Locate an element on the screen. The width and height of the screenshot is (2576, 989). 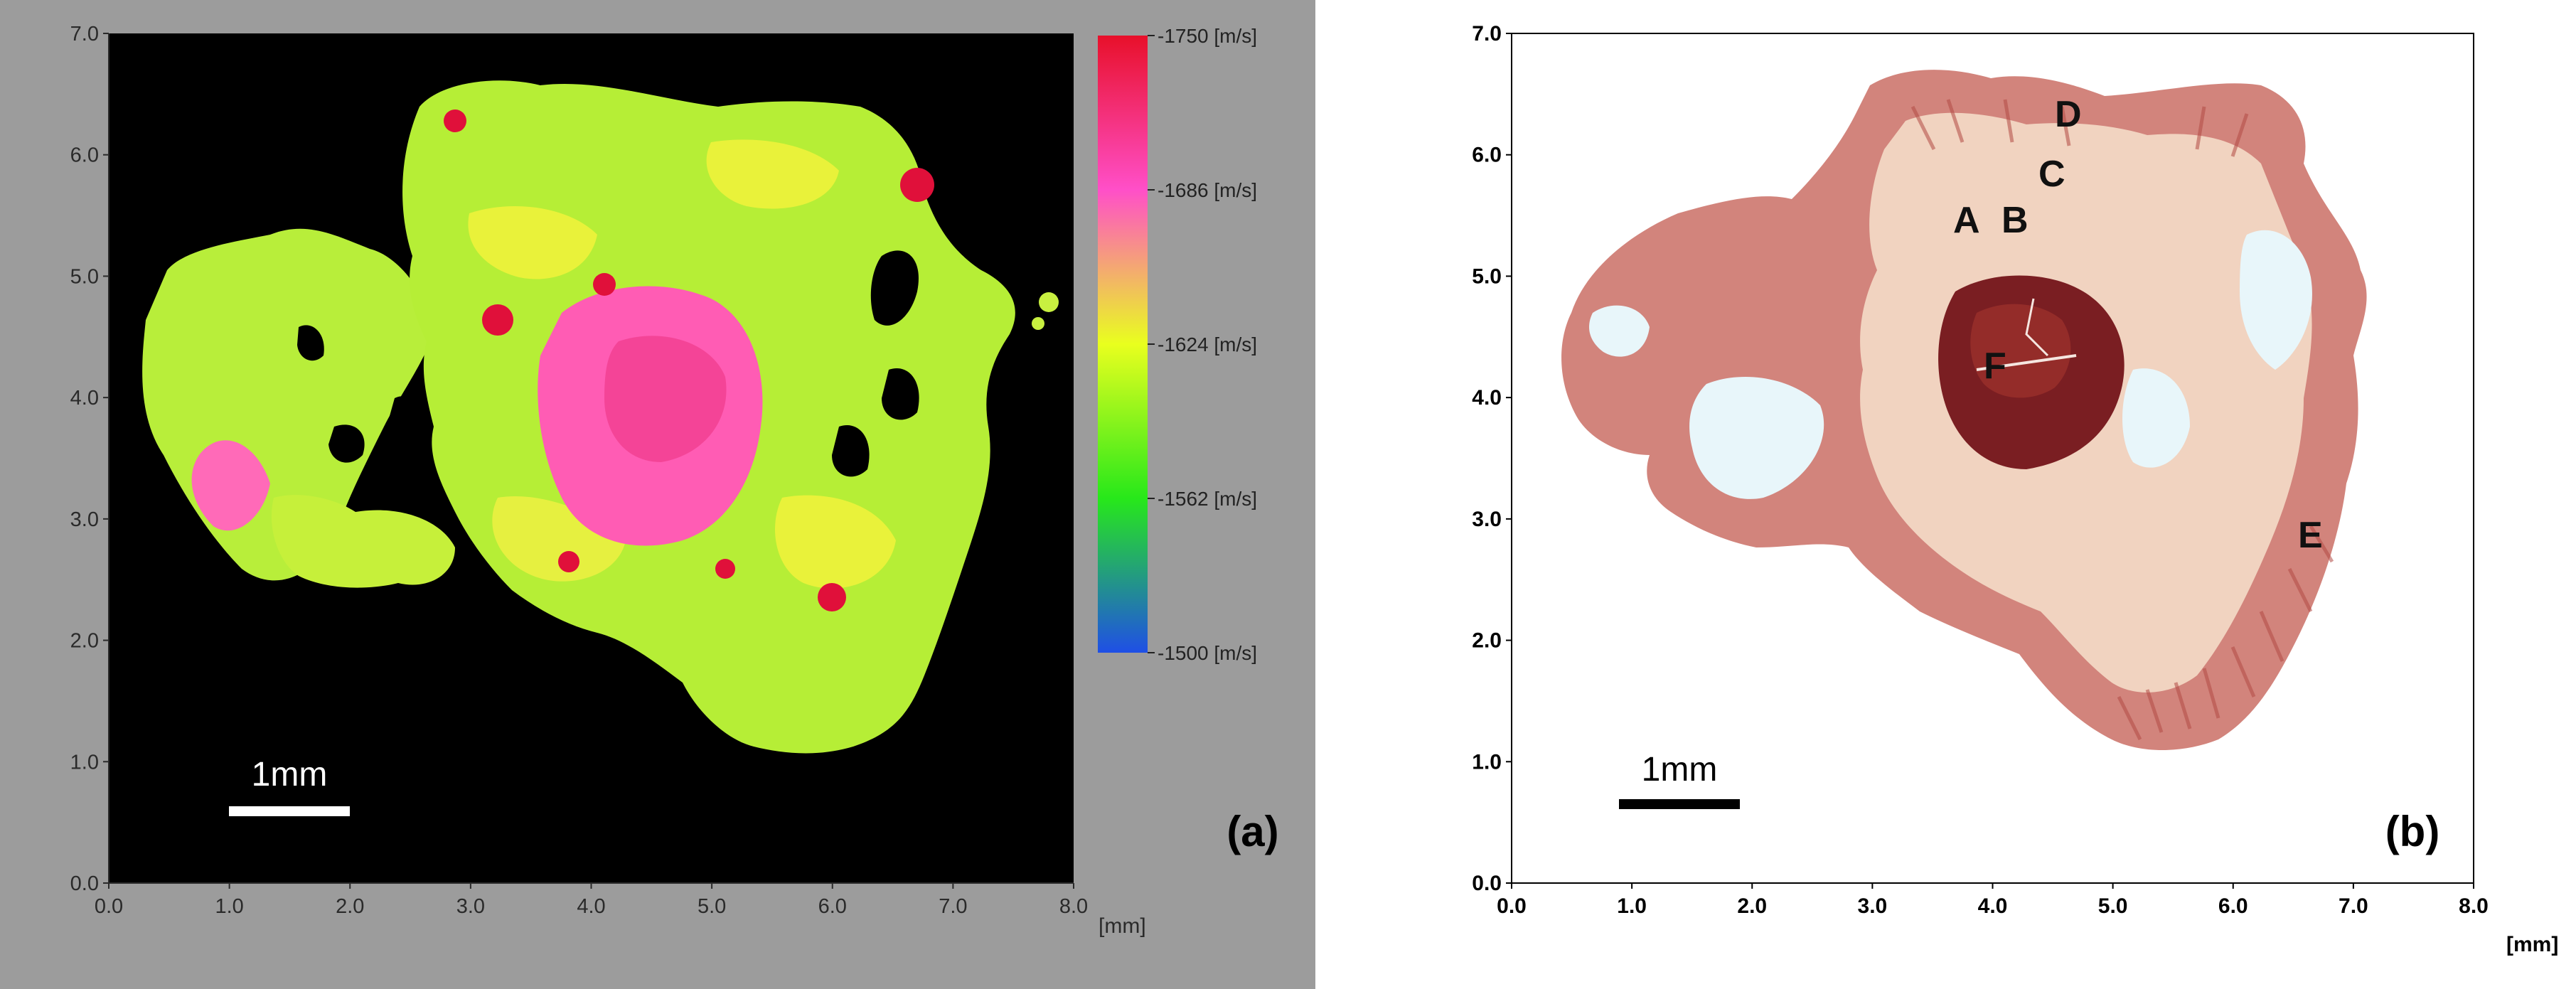
region-label-d: D is located at coordinates (2068, 114).